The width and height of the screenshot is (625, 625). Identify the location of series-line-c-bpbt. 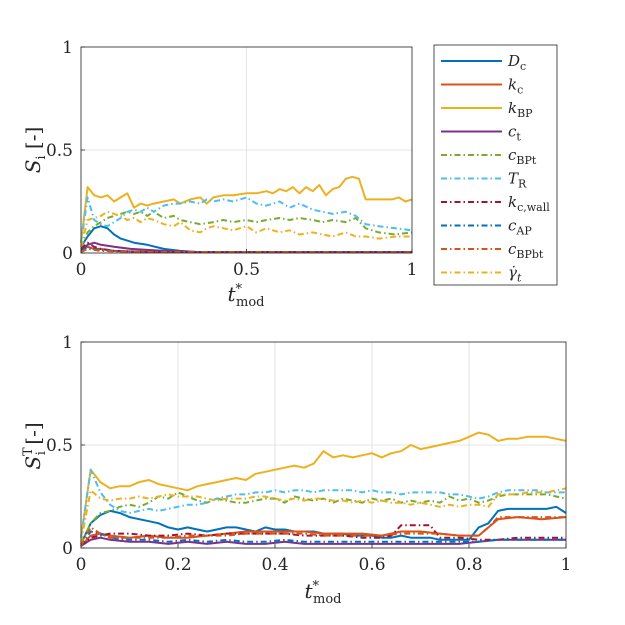
(323, 531).